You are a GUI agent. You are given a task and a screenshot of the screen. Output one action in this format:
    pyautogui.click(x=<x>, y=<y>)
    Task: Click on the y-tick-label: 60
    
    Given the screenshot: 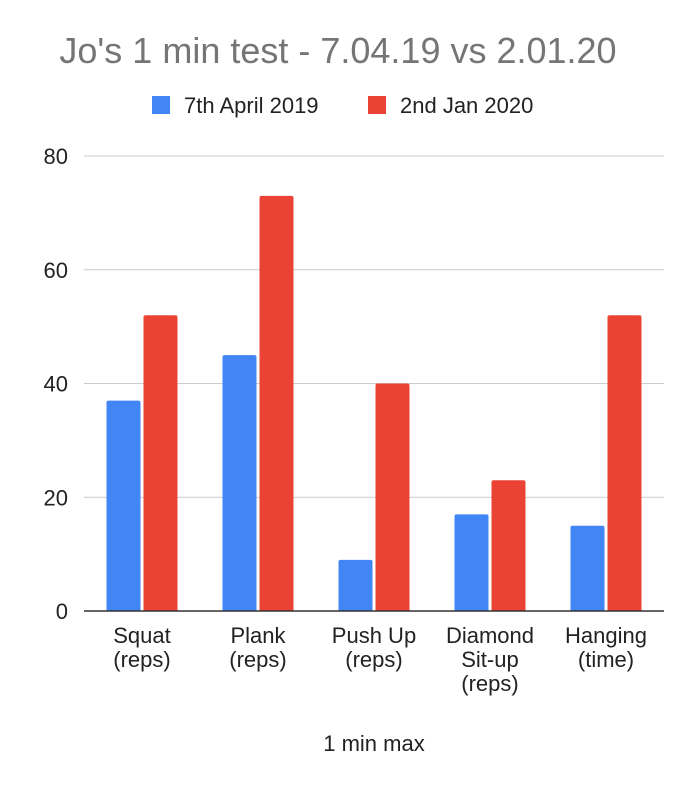 What is the action you would take?
    pyautogui.click(x=56, y=270)
    